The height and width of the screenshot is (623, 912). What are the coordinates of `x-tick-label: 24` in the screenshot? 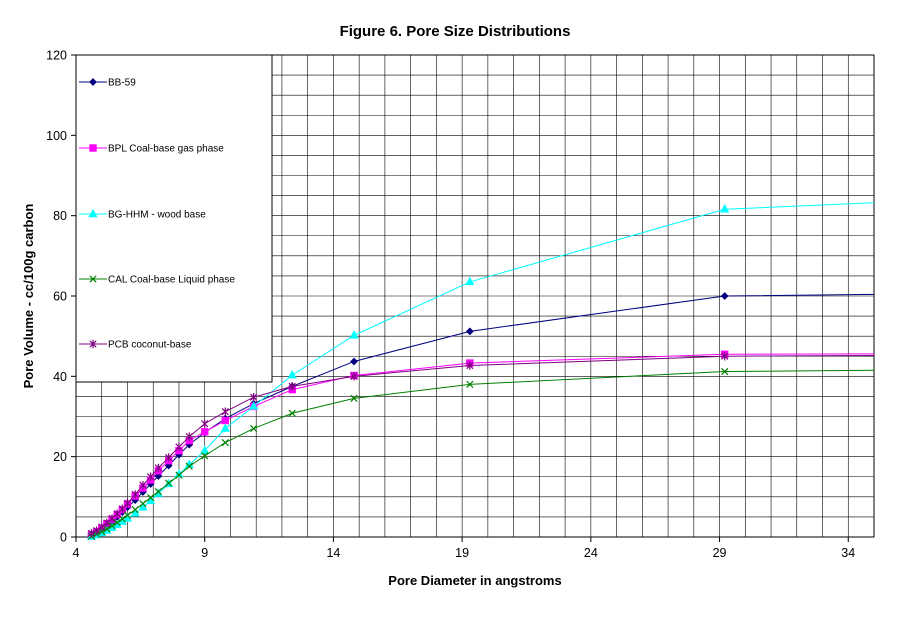 It's located at (591, 553).